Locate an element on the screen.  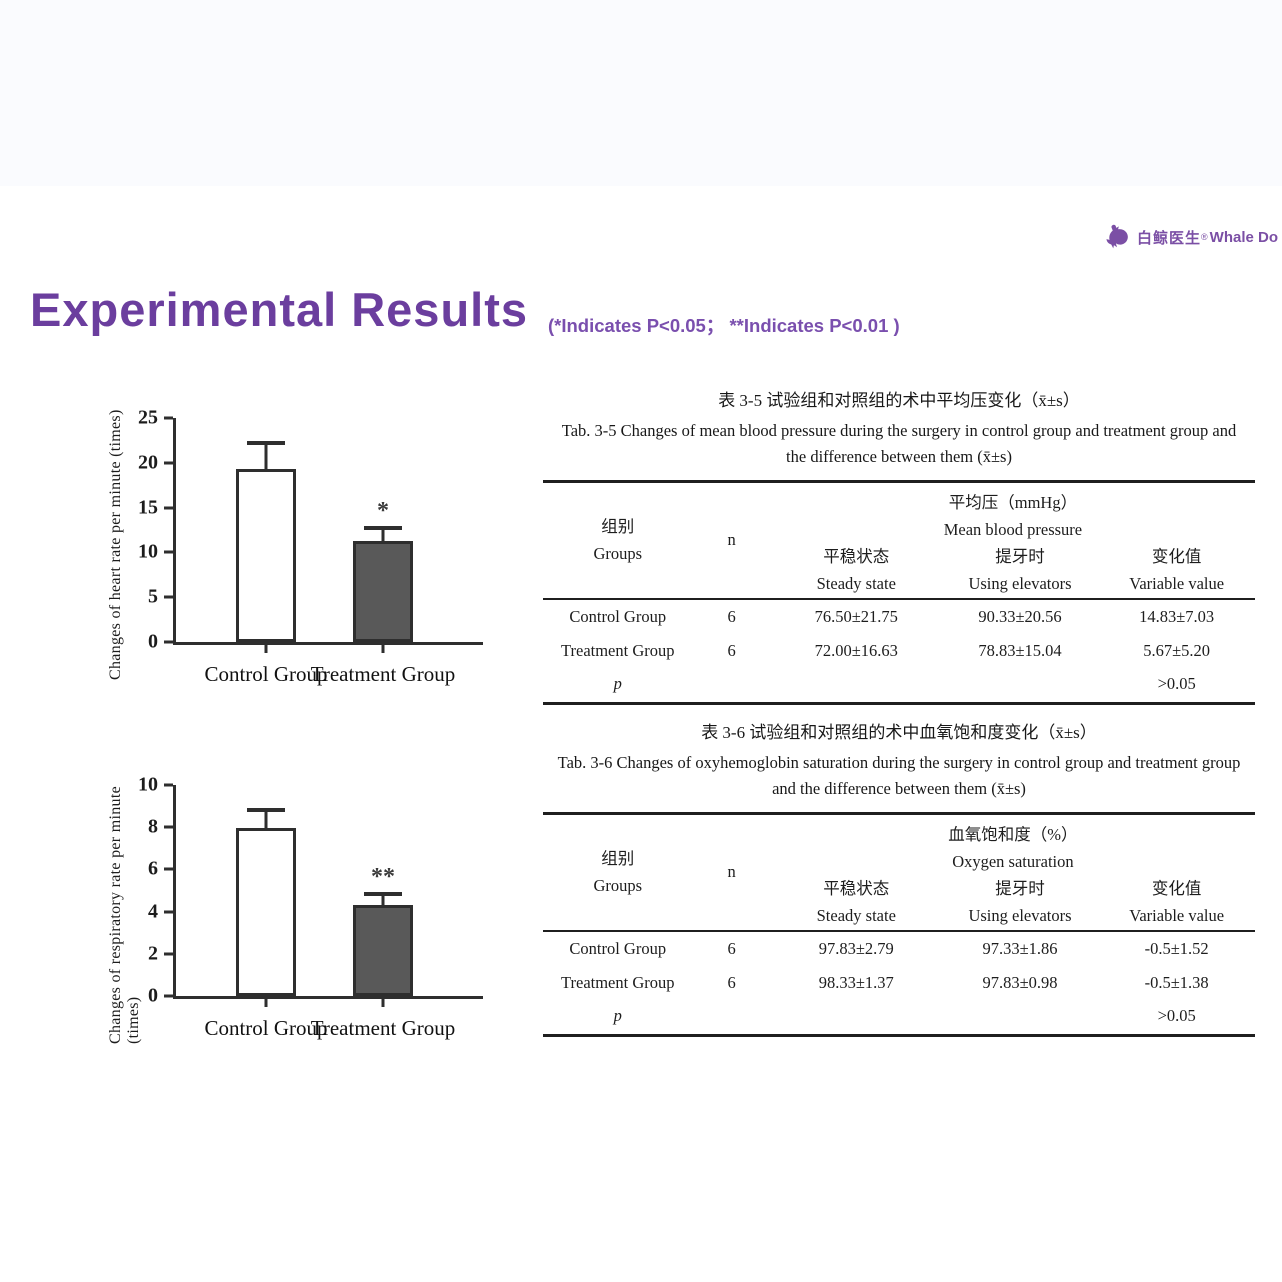
cell-elevators: 90.33±20.56 is located at coordinates (1020, 616).